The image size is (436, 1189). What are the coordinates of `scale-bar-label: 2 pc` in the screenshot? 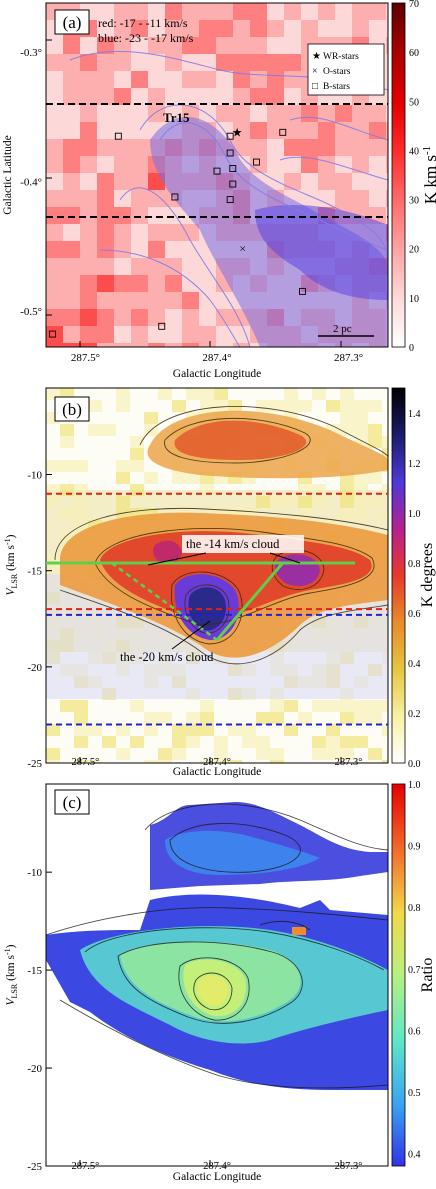 It's located at (342, 329).